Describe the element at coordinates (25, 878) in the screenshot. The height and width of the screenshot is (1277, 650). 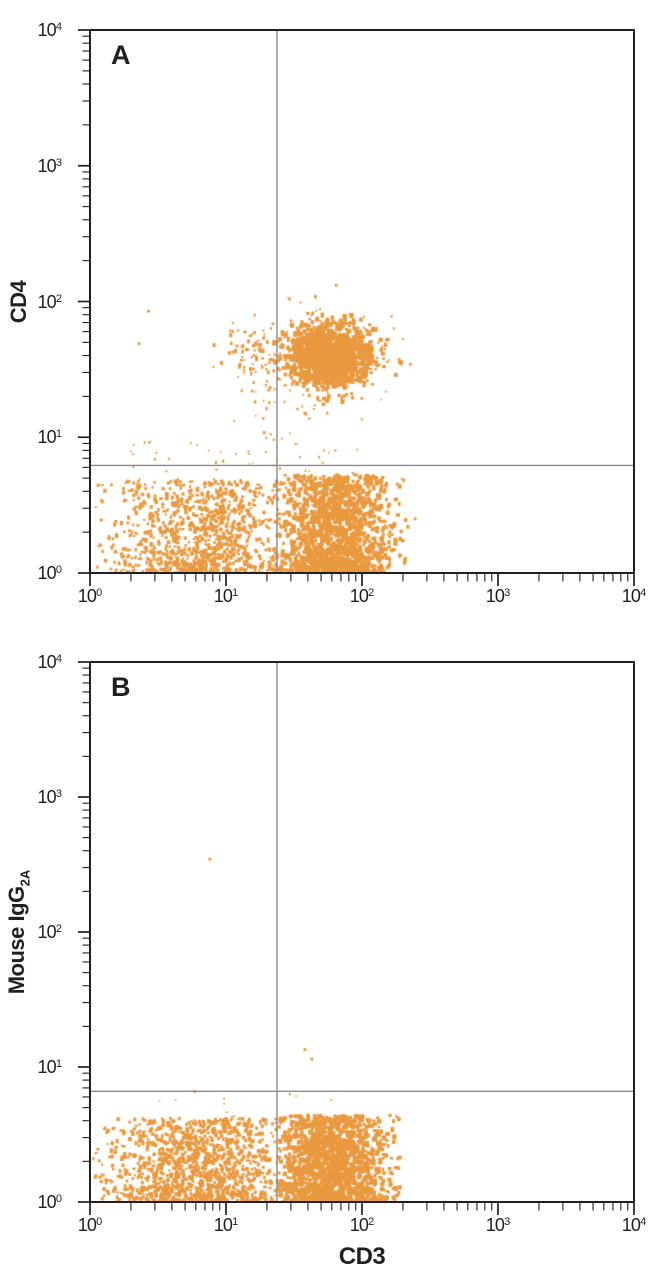
I see `panel-b-y-axis-title-subscript: 2A` at that location.